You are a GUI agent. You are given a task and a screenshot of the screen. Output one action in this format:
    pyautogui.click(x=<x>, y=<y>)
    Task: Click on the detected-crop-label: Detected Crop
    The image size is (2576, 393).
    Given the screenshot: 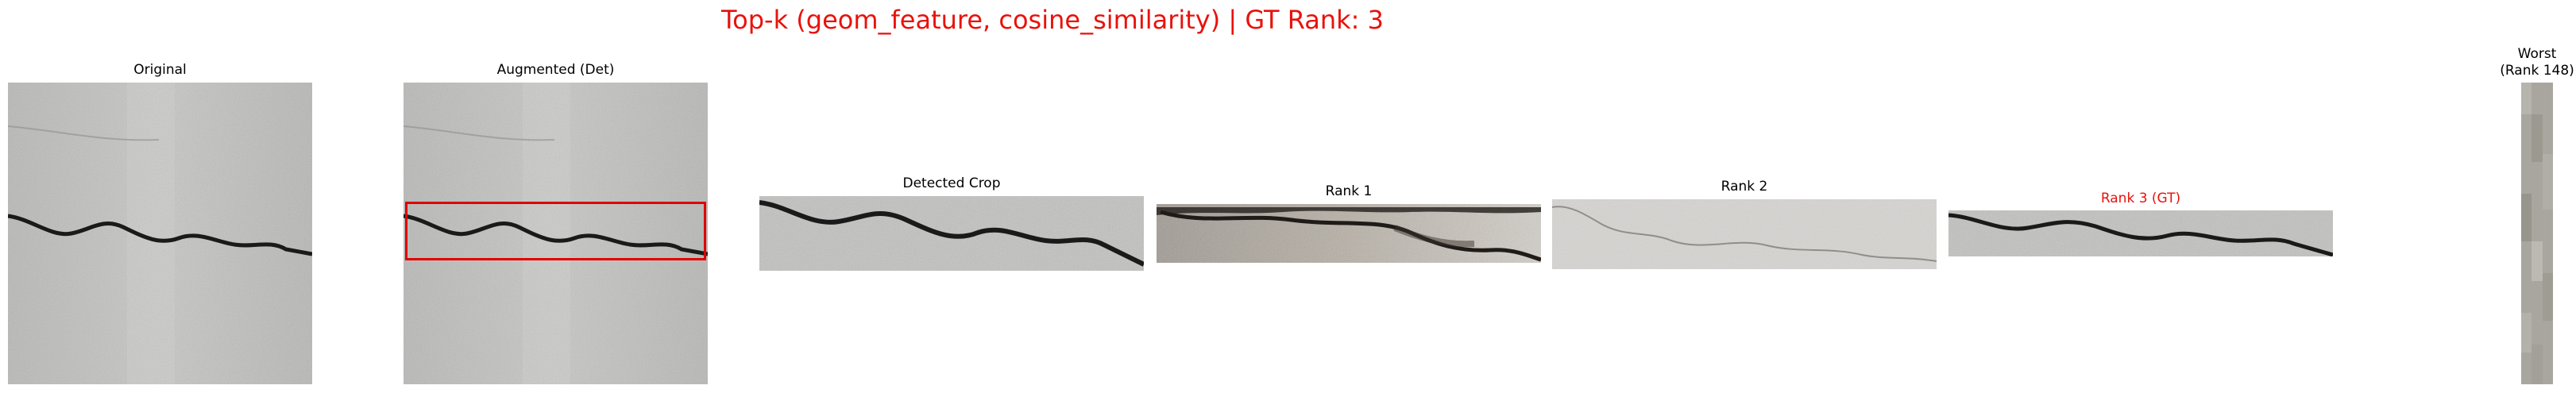 What is the action you would take?
    pyautogui.click(x=952, y=183)
    